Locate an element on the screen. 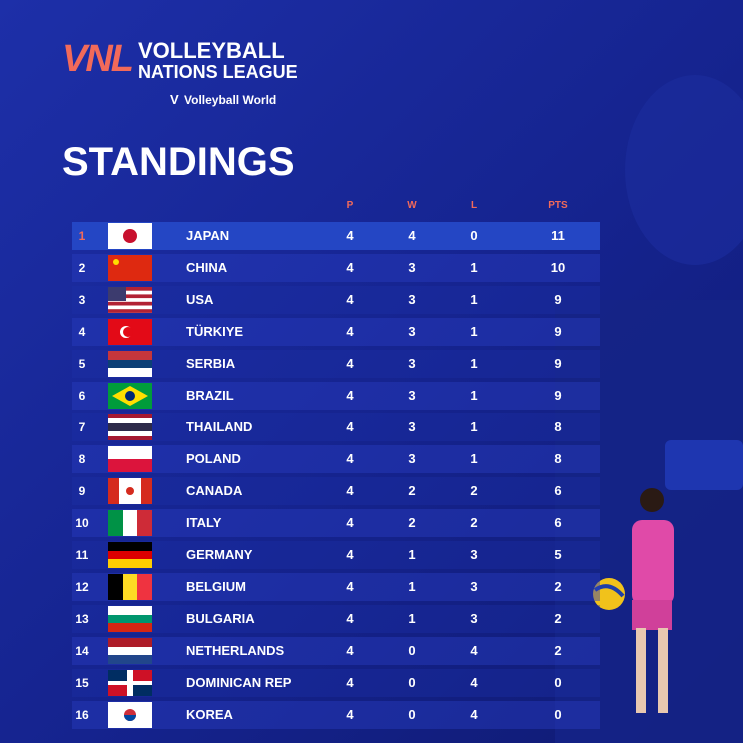 Image resolution: width=743 pixels, height=743 pixels. rank: 3 is located at coordinates (82, 299).